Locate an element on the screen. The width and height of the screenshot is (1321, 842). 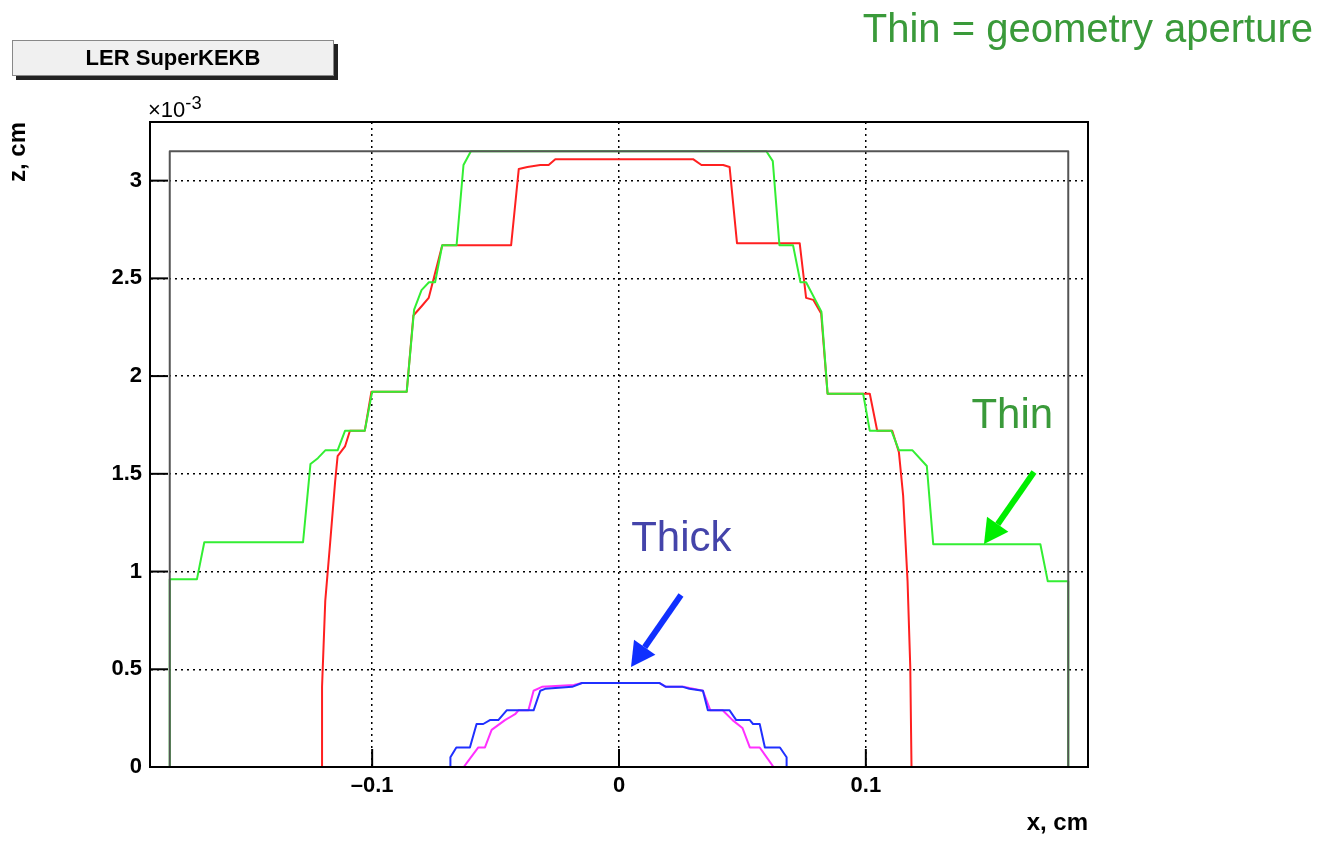
annotation: ×10$^{-3}$ is located at coordinates (175, 108).